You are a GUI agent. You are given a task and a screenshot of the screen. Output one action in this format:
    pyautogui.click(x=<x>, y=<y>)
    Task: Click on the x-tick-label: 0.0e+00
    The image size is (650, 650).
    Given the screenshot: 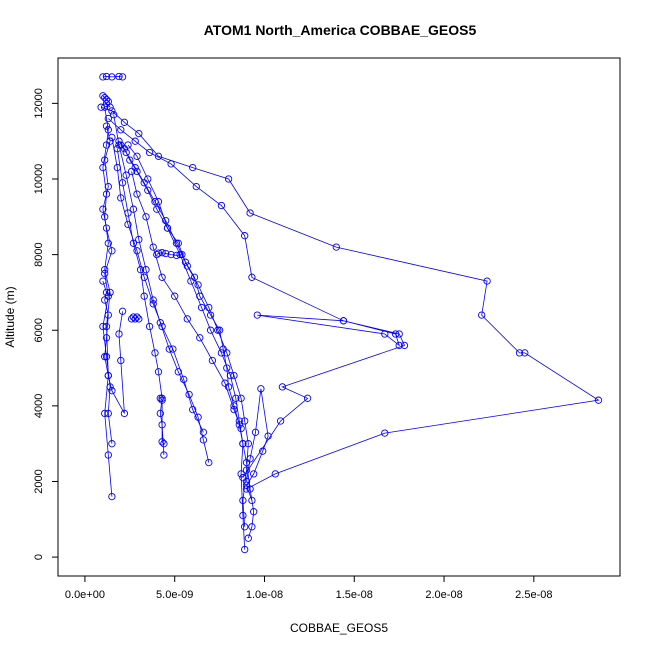 What is the action you would take?
    pyautogui.click(x=85, y=595)
    